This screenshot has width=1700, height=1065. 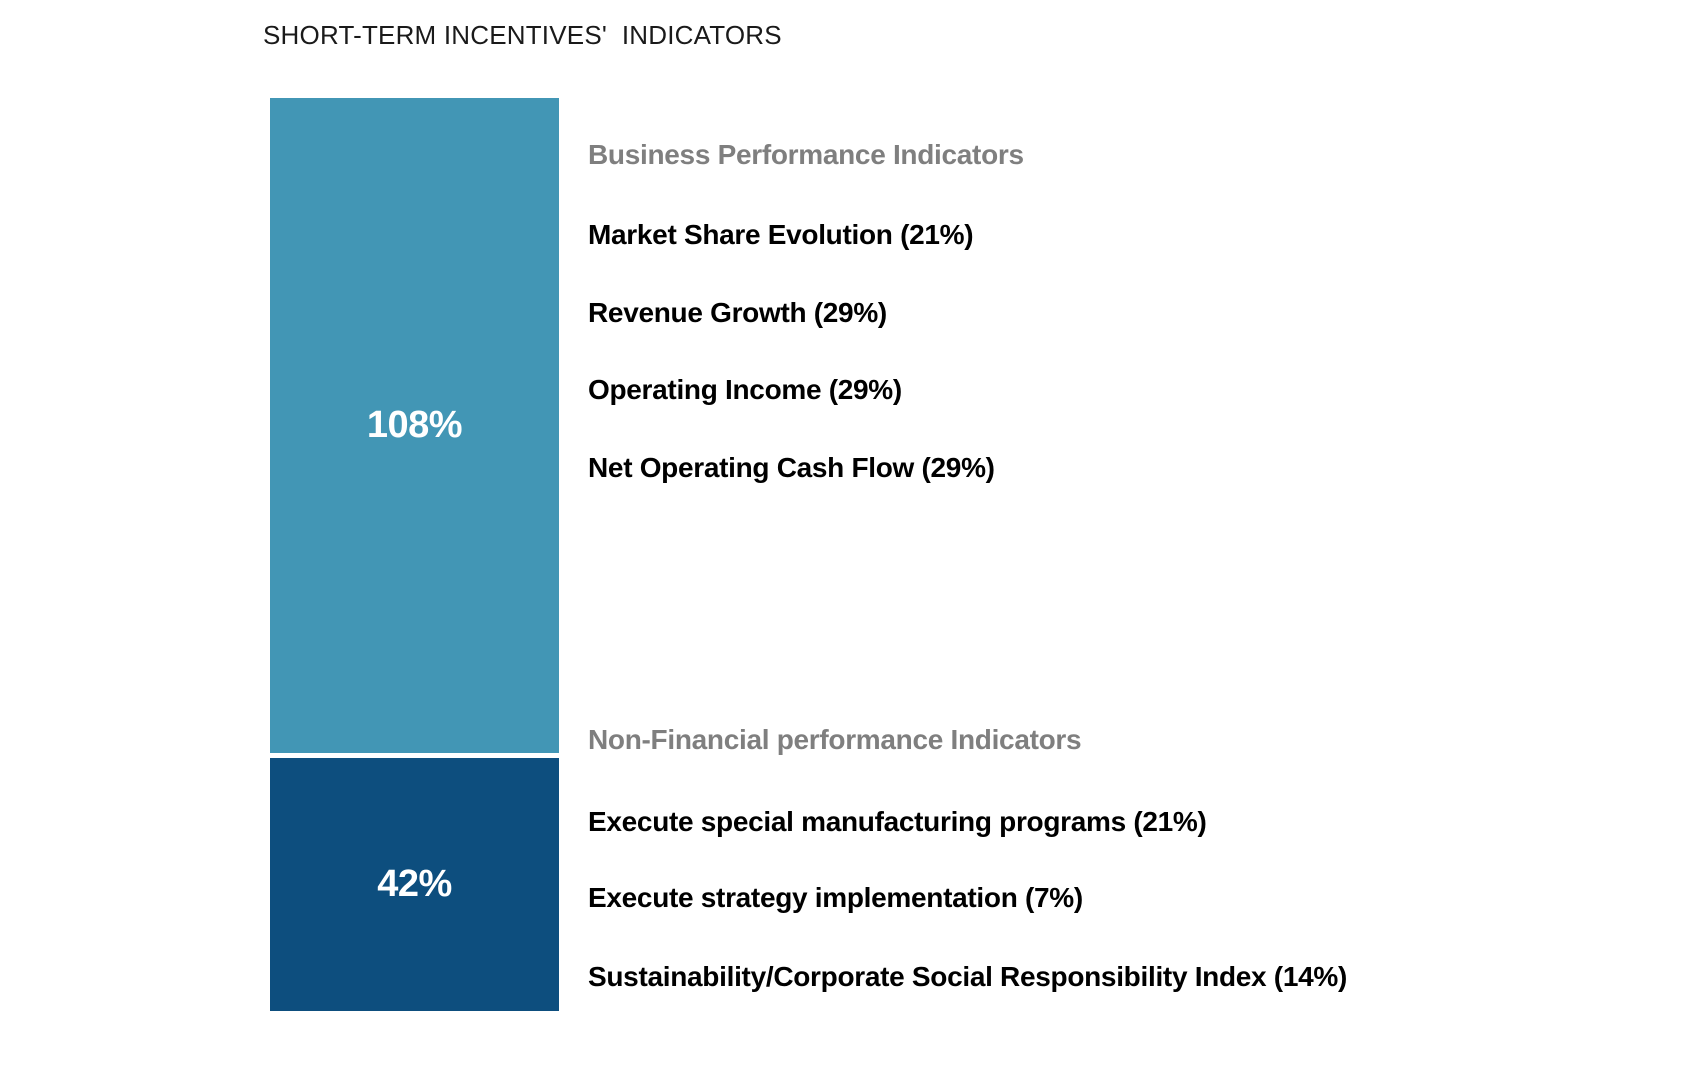 I want to click on indicator-label-revenue-growth: Revenue Growth (29%), so click(x=737, y=312).